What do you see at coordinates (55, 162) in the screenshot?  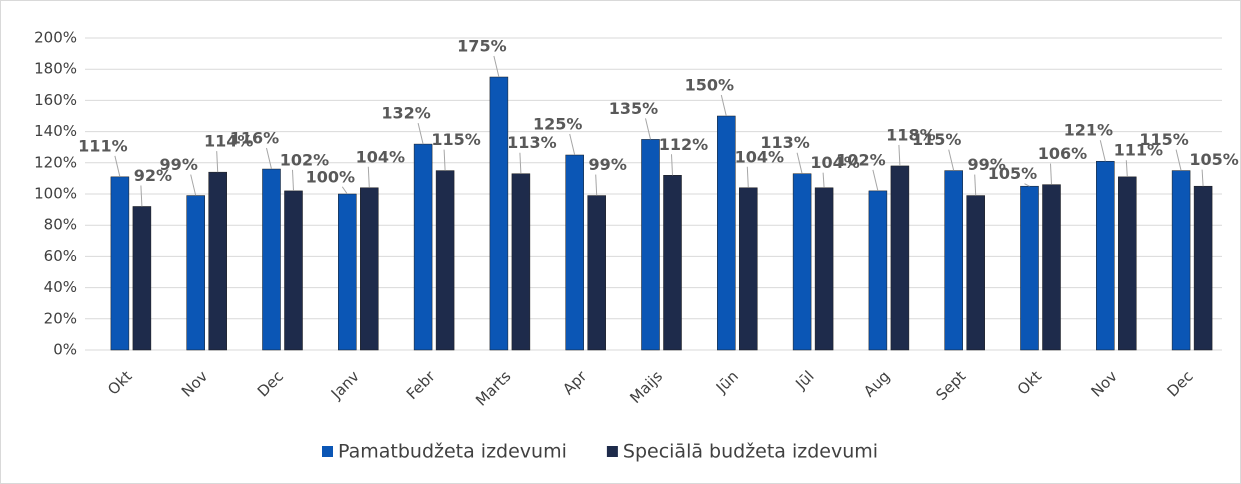 I see `y-tick-label: 120%` at bounding box center [55, 162].